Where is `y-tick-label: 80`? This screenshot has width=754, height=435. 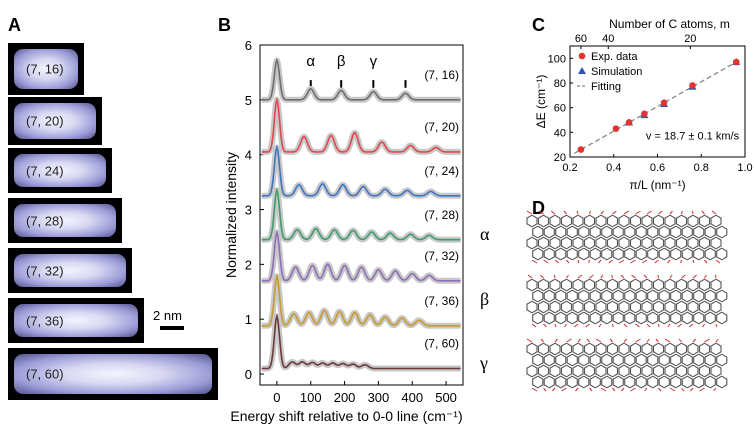 y-tick-label: 80 is located at coordinates (560, 84).